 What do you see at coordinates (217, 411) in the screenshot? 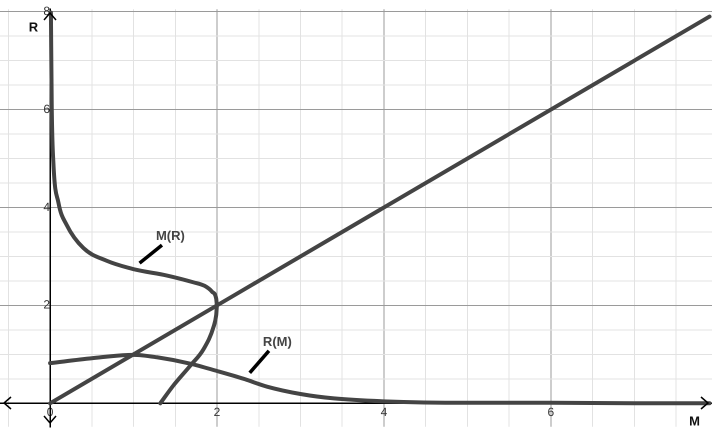
I see `x-tick-label: 2` at bounding box center [217, 411].